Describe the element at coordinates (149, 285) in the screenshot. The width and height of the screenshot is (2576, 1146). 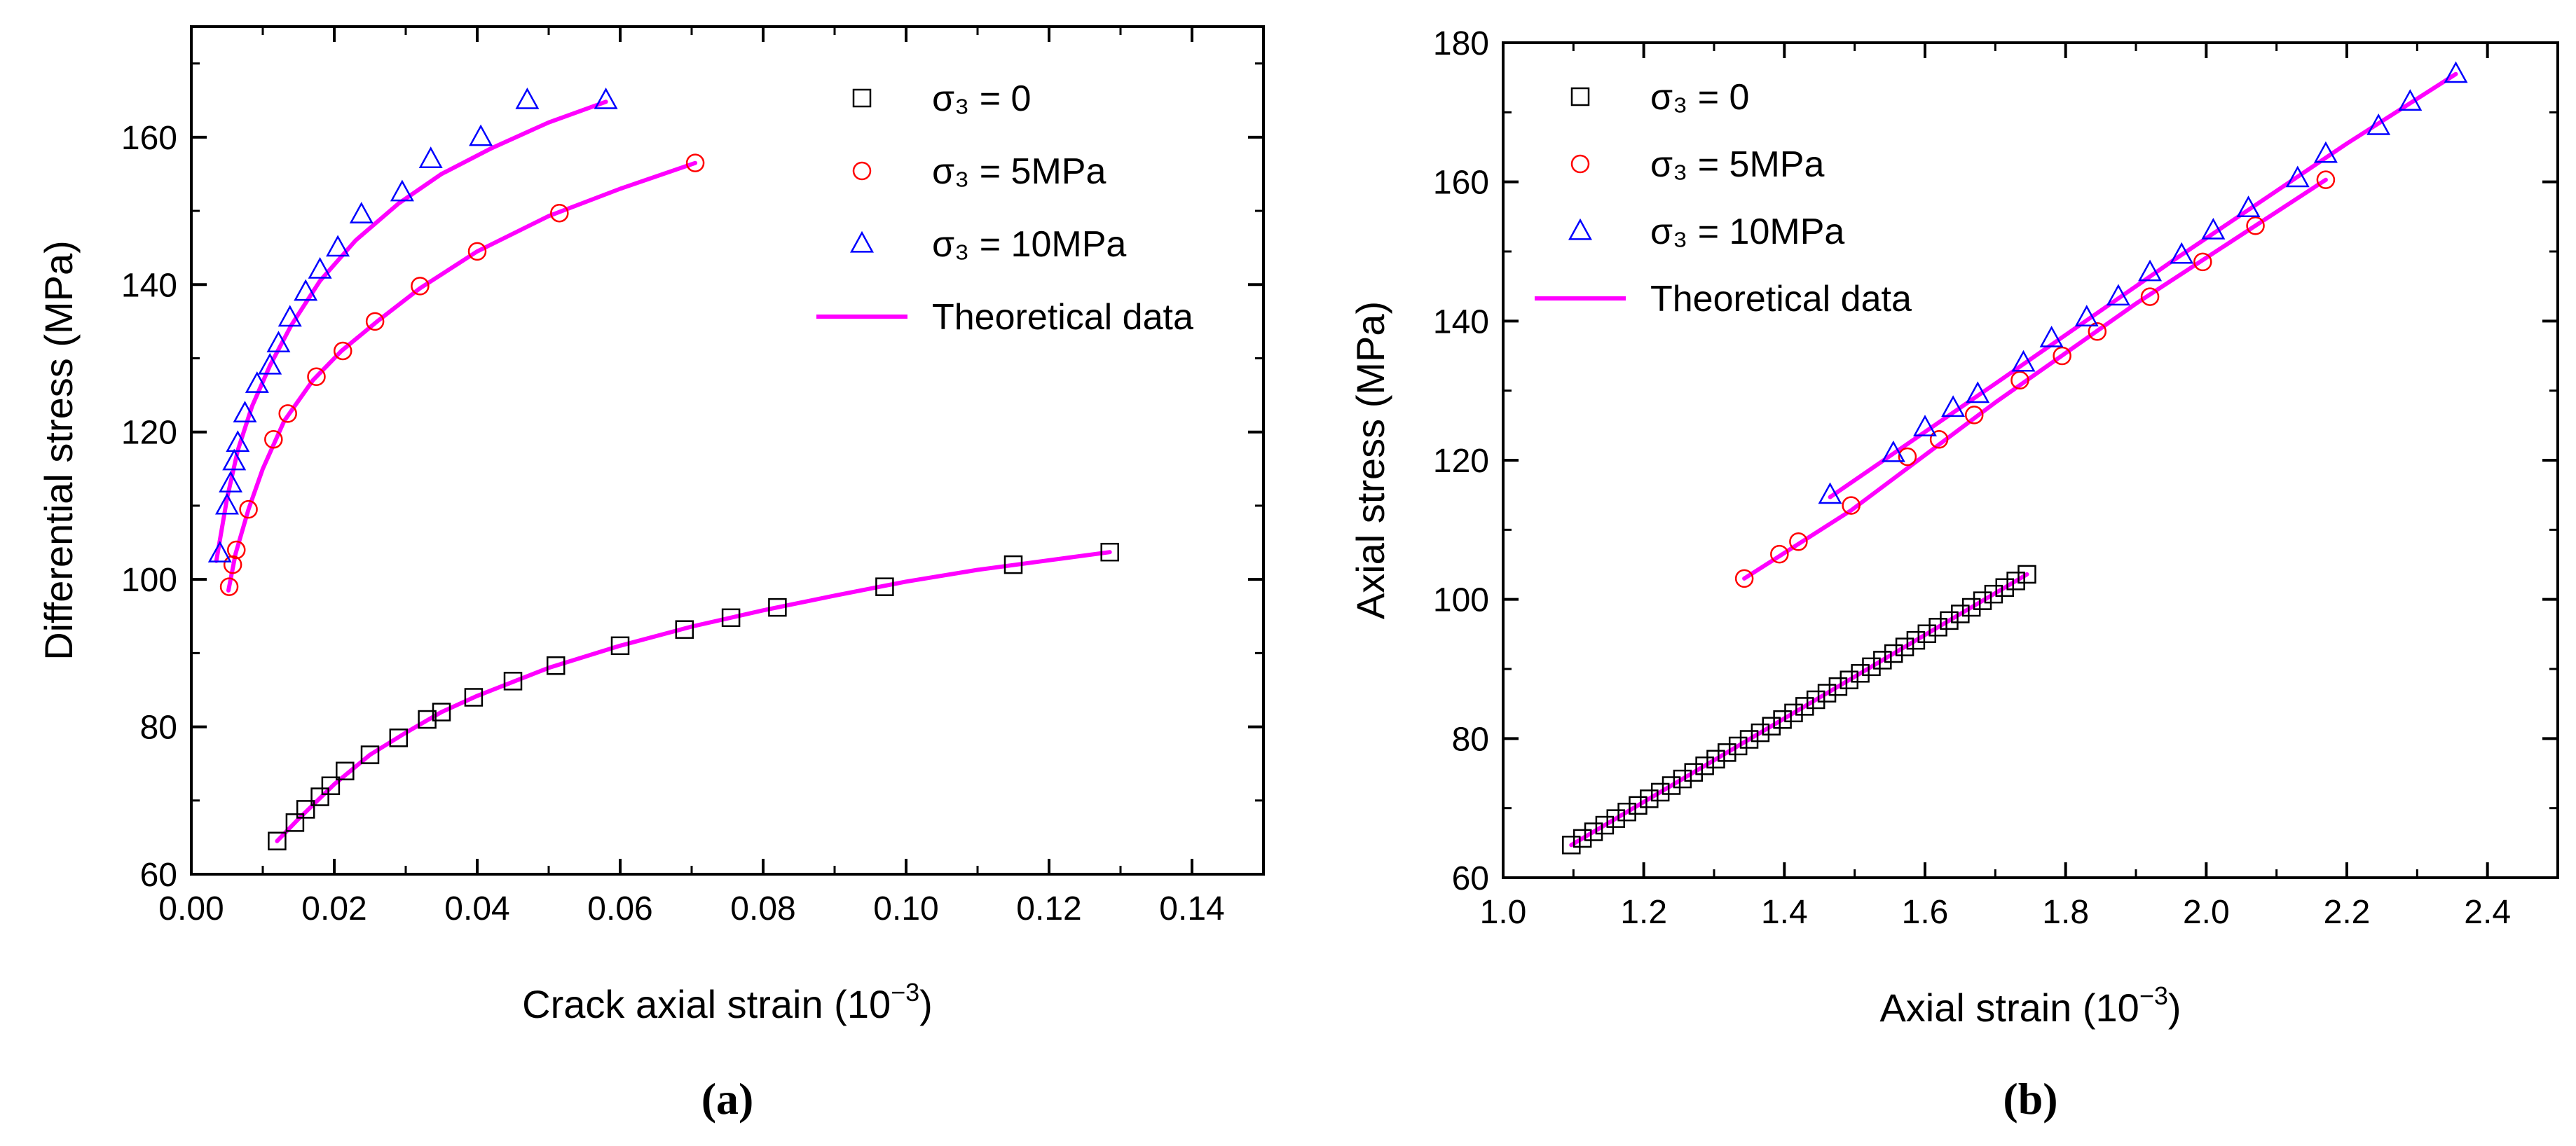
I see `y-tick-label: 140` at that location.